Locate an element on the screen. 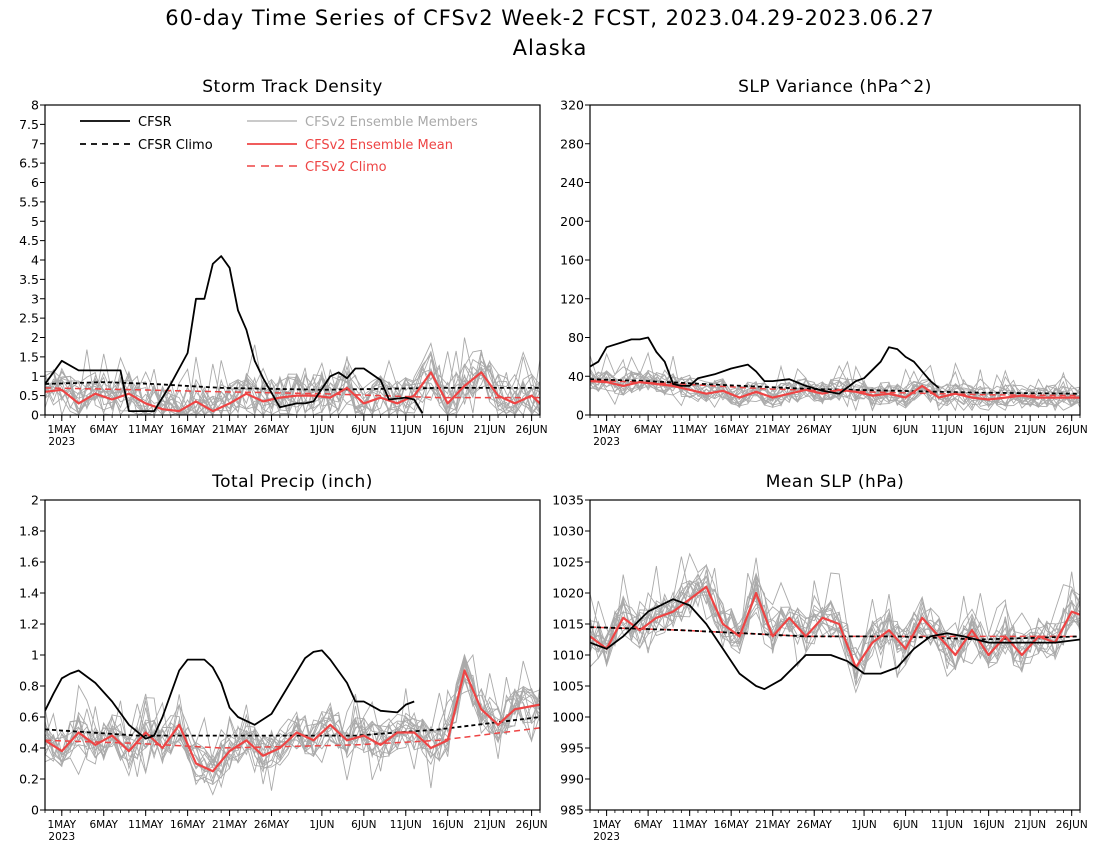 The width and height of the screenshot is (1100, 850). y-tick-label: 2 is located at coordinates (35, 337).